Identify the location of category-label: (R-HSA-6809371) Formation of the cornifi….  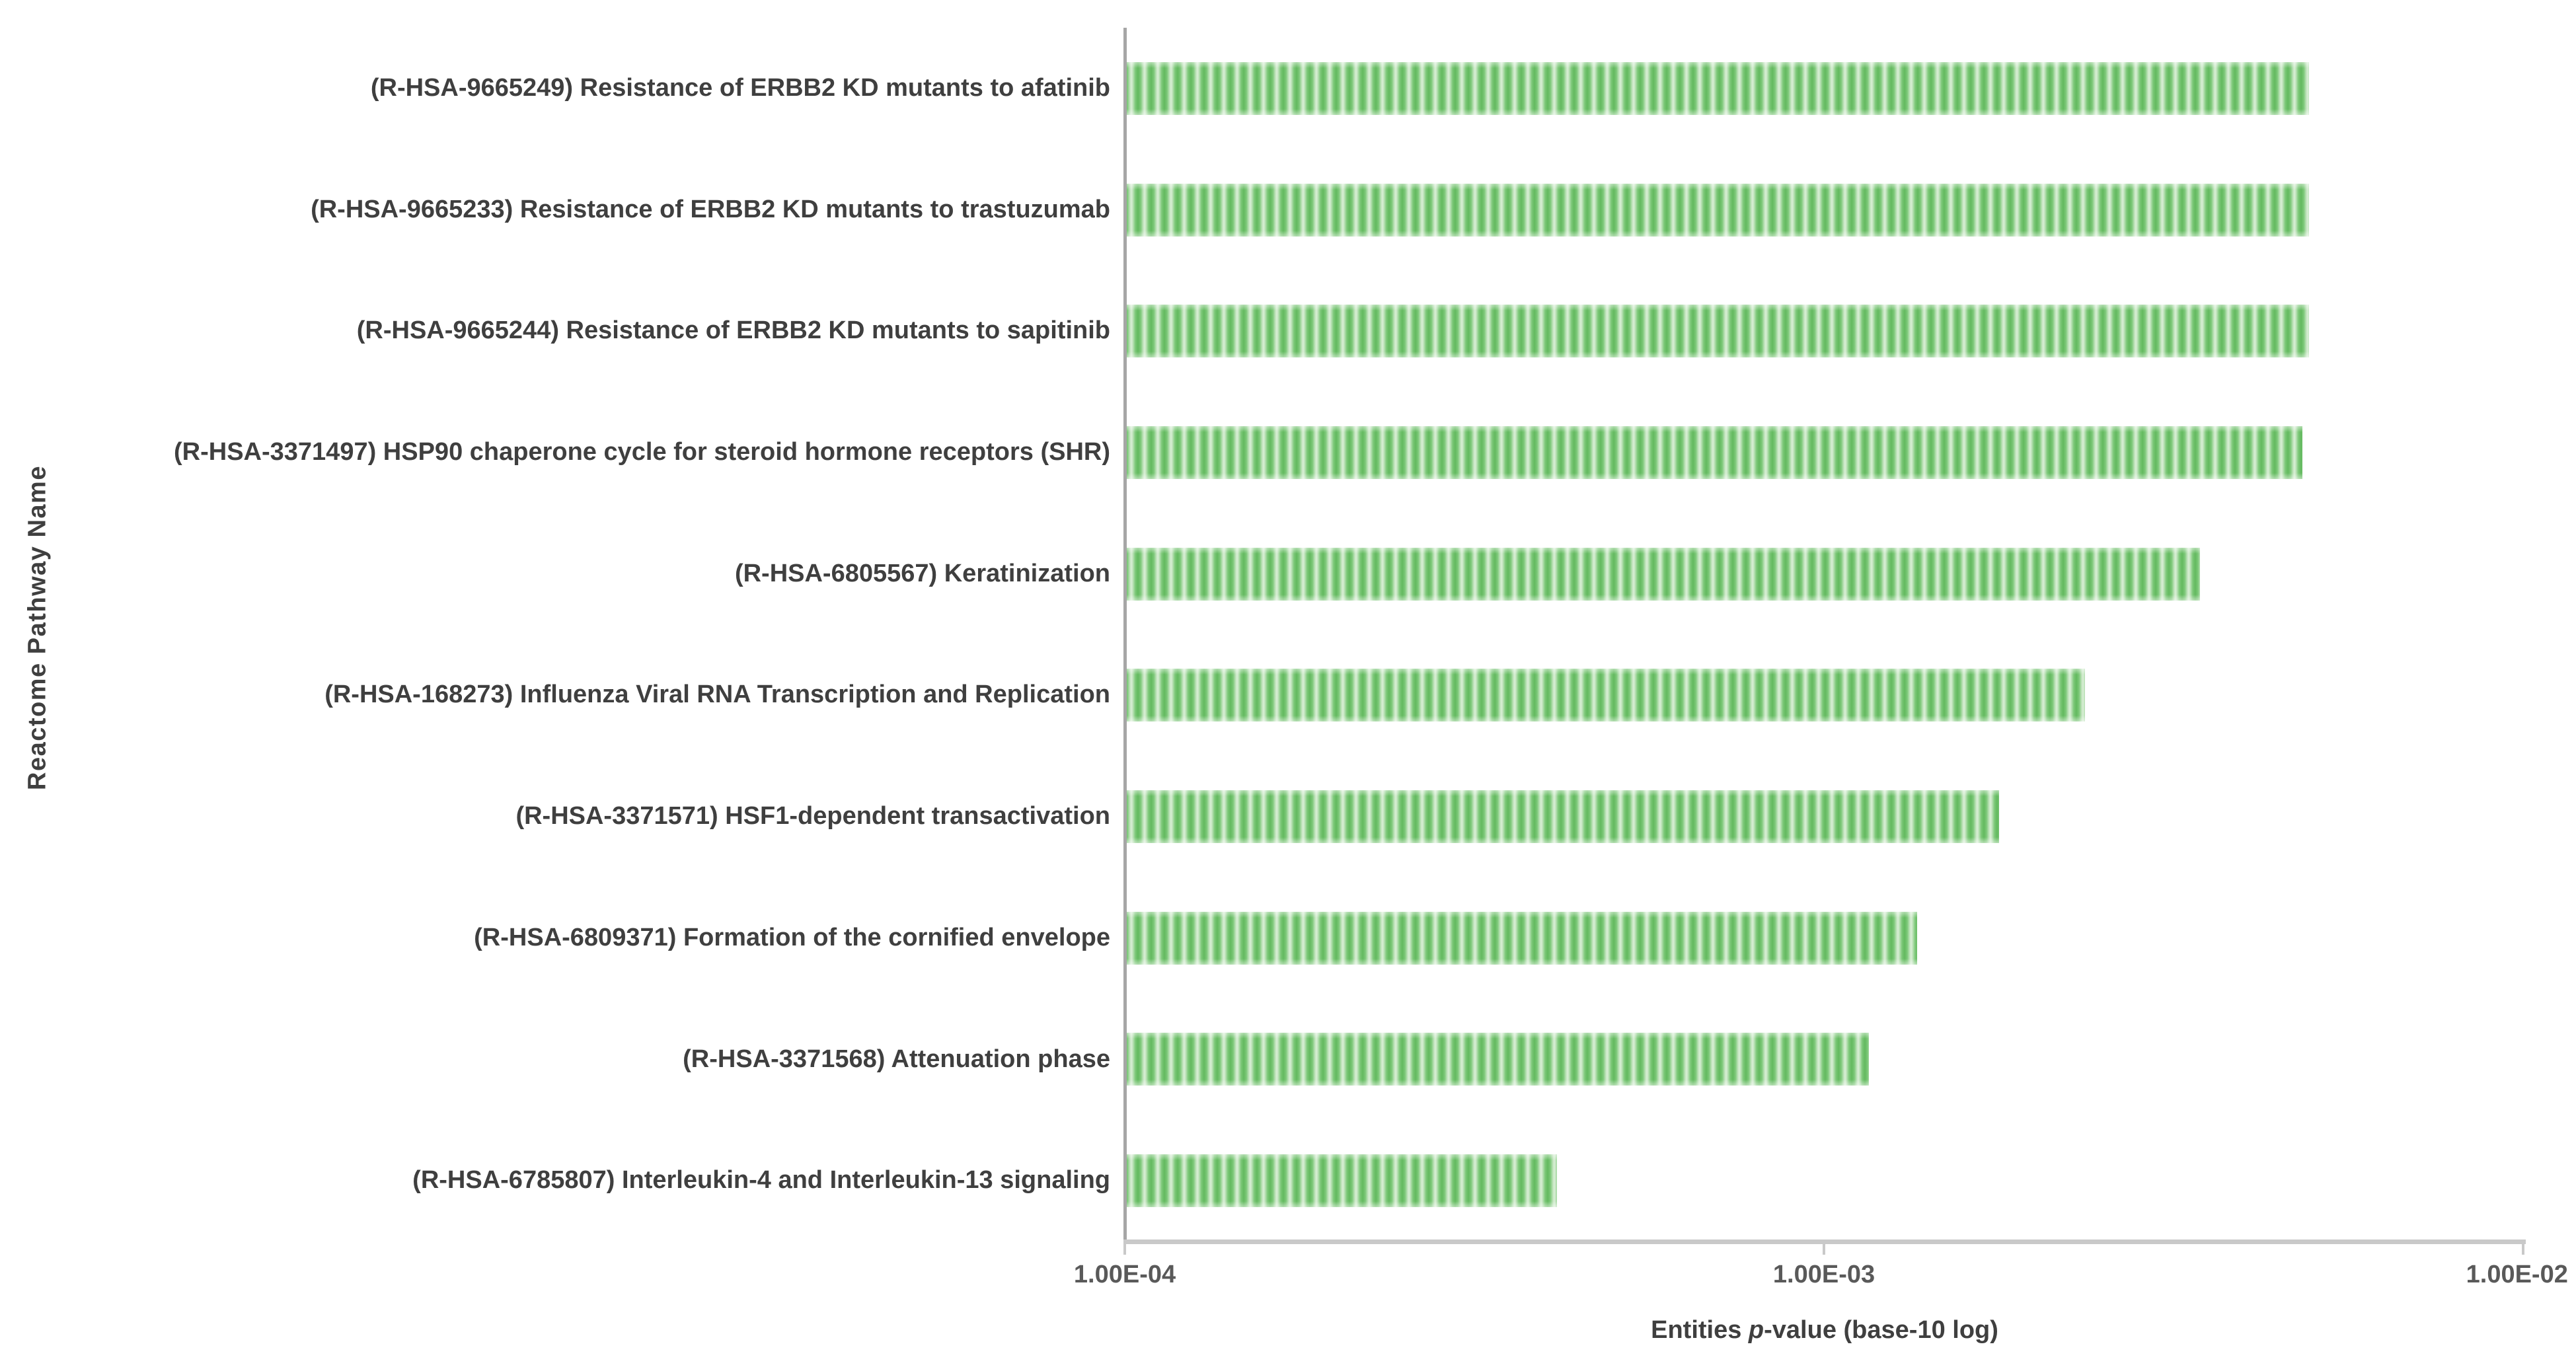
(792, 937).